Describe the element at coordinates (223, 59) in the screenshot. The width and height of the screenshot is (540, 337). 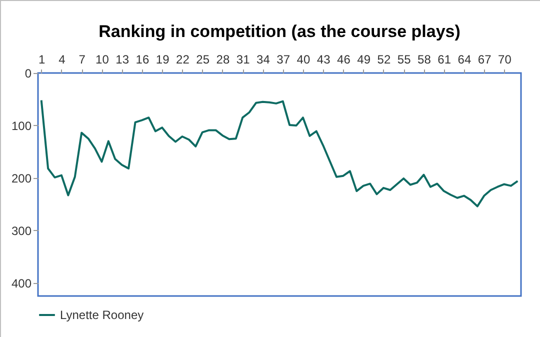
I see `x-tick-label: 28` at that location.